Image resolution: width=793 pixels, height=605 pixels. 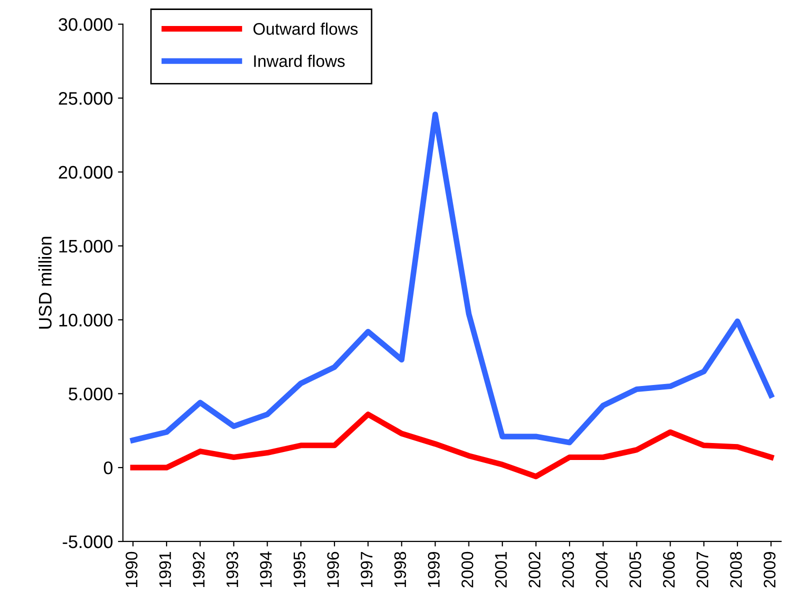 I want to click on y-tick-label: 10.000, so click(x=85, y=320).